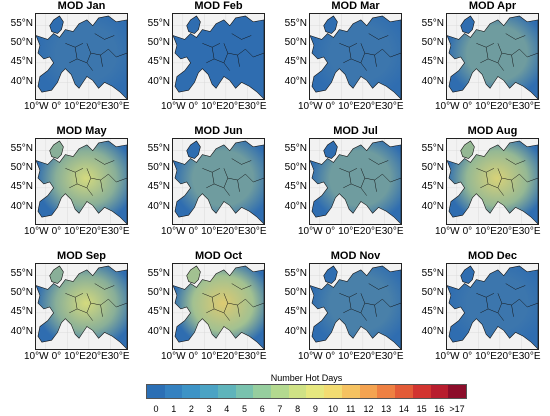 Image resolution: width=550 pixels, height=416 pixels. Describe the element at coordinates (457, 409) in the screenshot. I see `colorbar-tick-label: >17` at that location.